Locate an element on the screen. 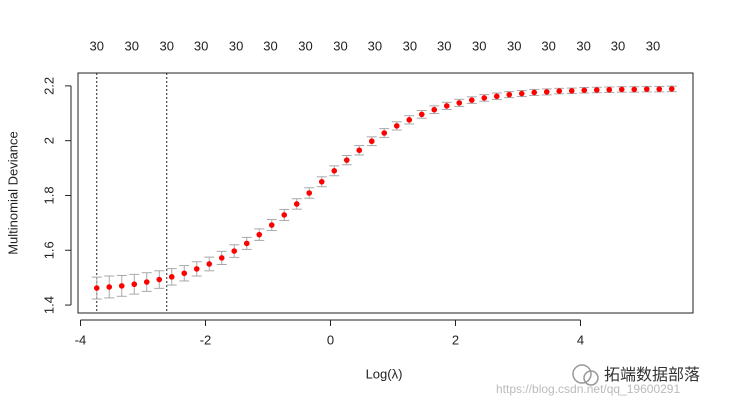  y-tick-label: 2.2 is located at coordinates (48, 86).